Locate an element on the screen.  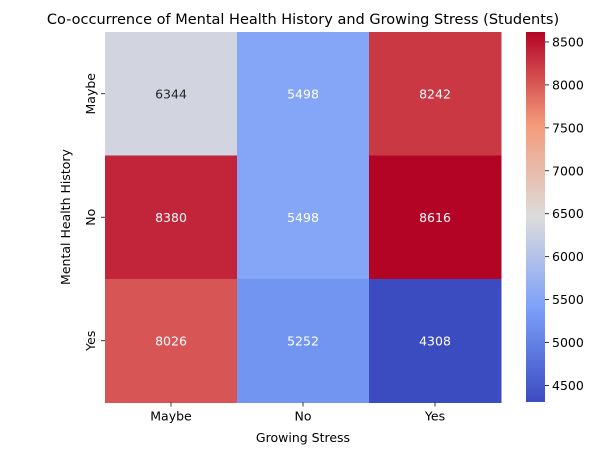
x-axis-ticks: Maybe No Yes is located at coordinates (297, 413).